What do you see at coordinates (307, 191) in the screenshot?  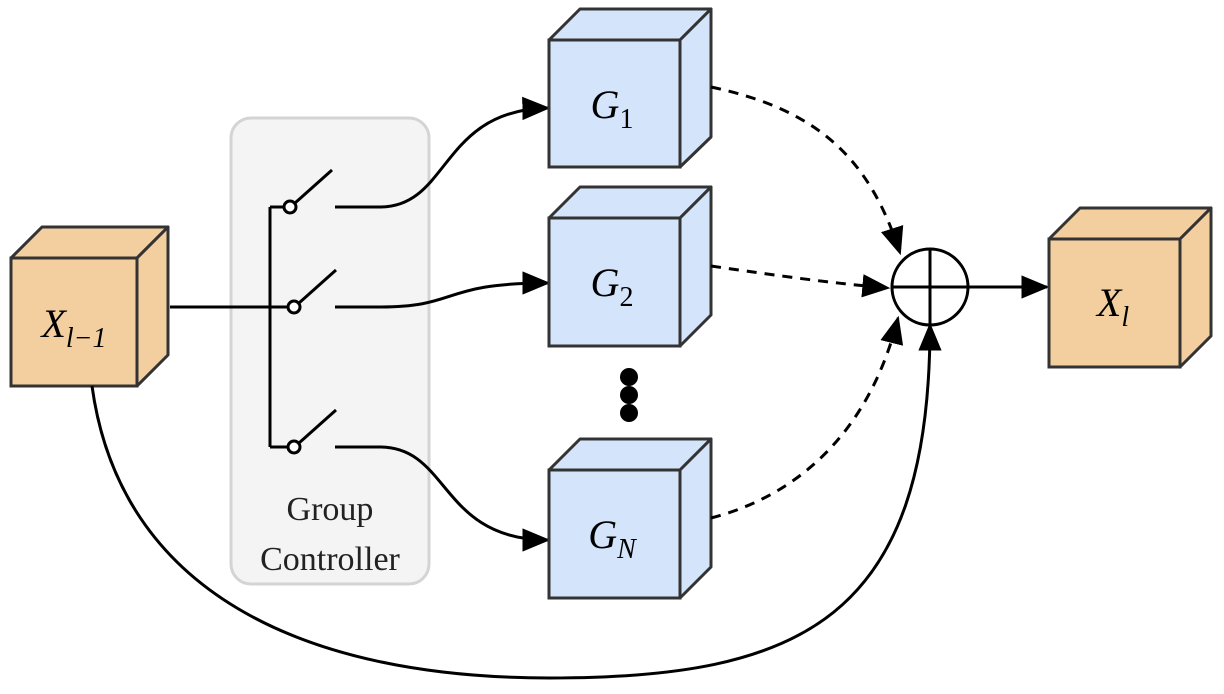 I see `switch-1-icon` at bounding box center [307, 191].